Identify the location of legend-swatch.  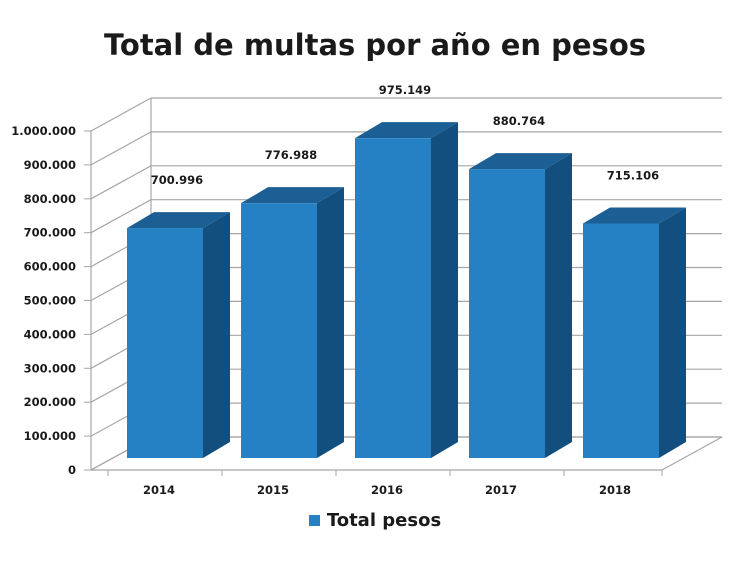
(314, 520).